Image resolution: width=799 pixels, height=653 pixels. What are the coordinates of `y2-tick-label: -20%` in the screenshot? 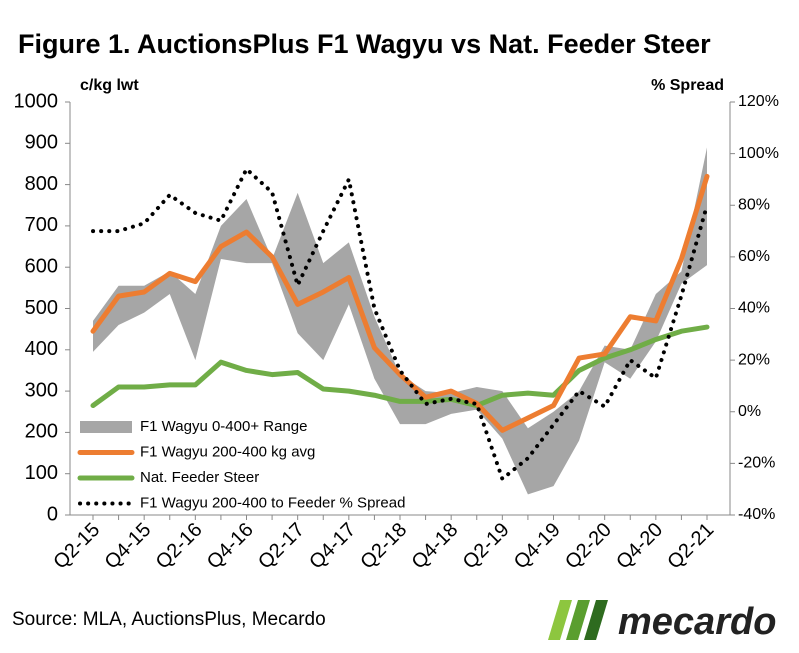 It's located at (756, 463).